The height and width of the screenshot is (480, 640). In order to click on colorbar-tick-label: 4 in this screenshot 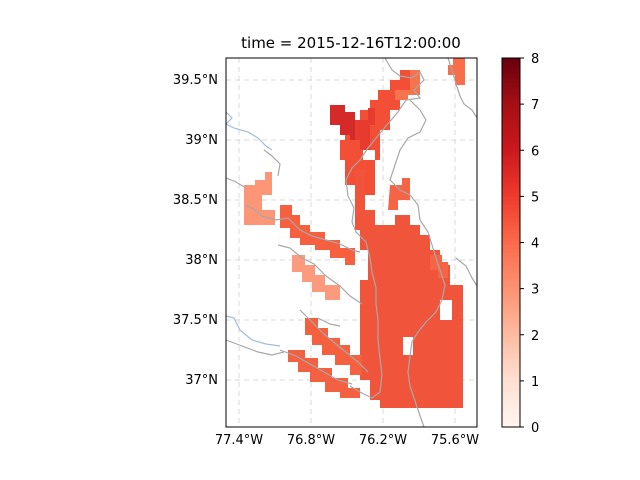, I will do `click(535, 244)`.